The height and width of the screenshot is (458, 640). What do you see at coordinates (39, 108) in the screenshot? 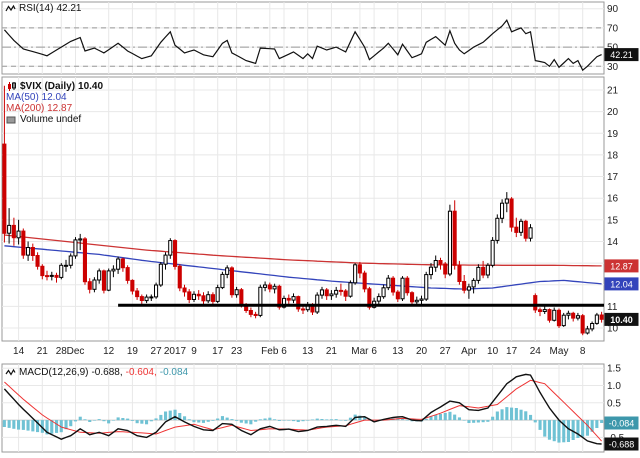
I see `ma200-legend: MA(200) 12.87` at bounding box center [39, 108].